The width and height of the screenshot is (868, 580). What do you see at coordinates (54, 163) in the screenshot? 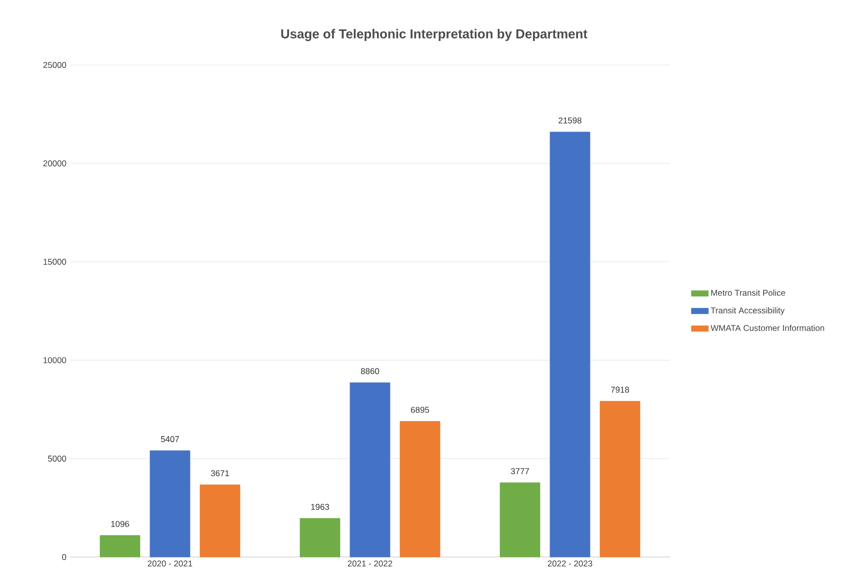
I see `y-tick-label: 20000` at bounding box center [54, 163].